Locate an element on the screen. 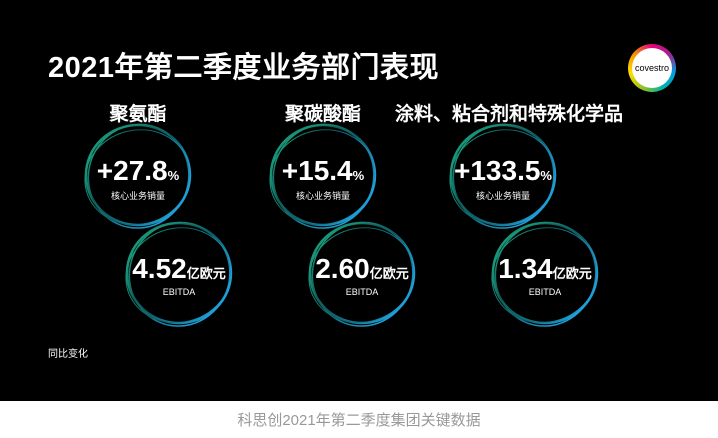  slide-title: 2021年第二季度业务部门表现 is located at coordinates (244, 68).